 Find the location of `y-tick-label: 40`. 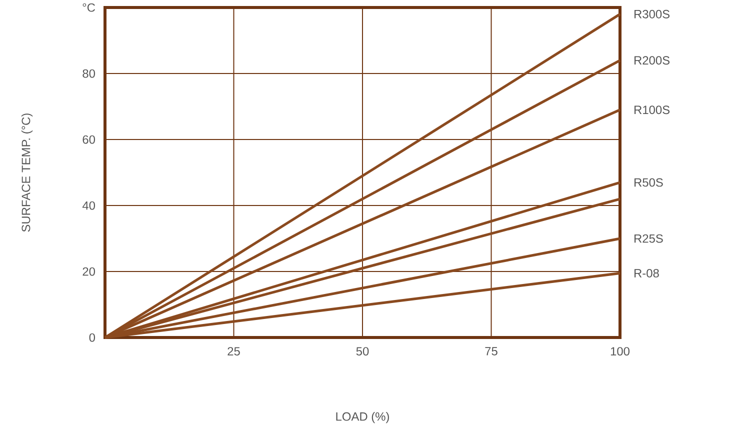

y-tick-label: 40 is located at coordinates (89, 205).